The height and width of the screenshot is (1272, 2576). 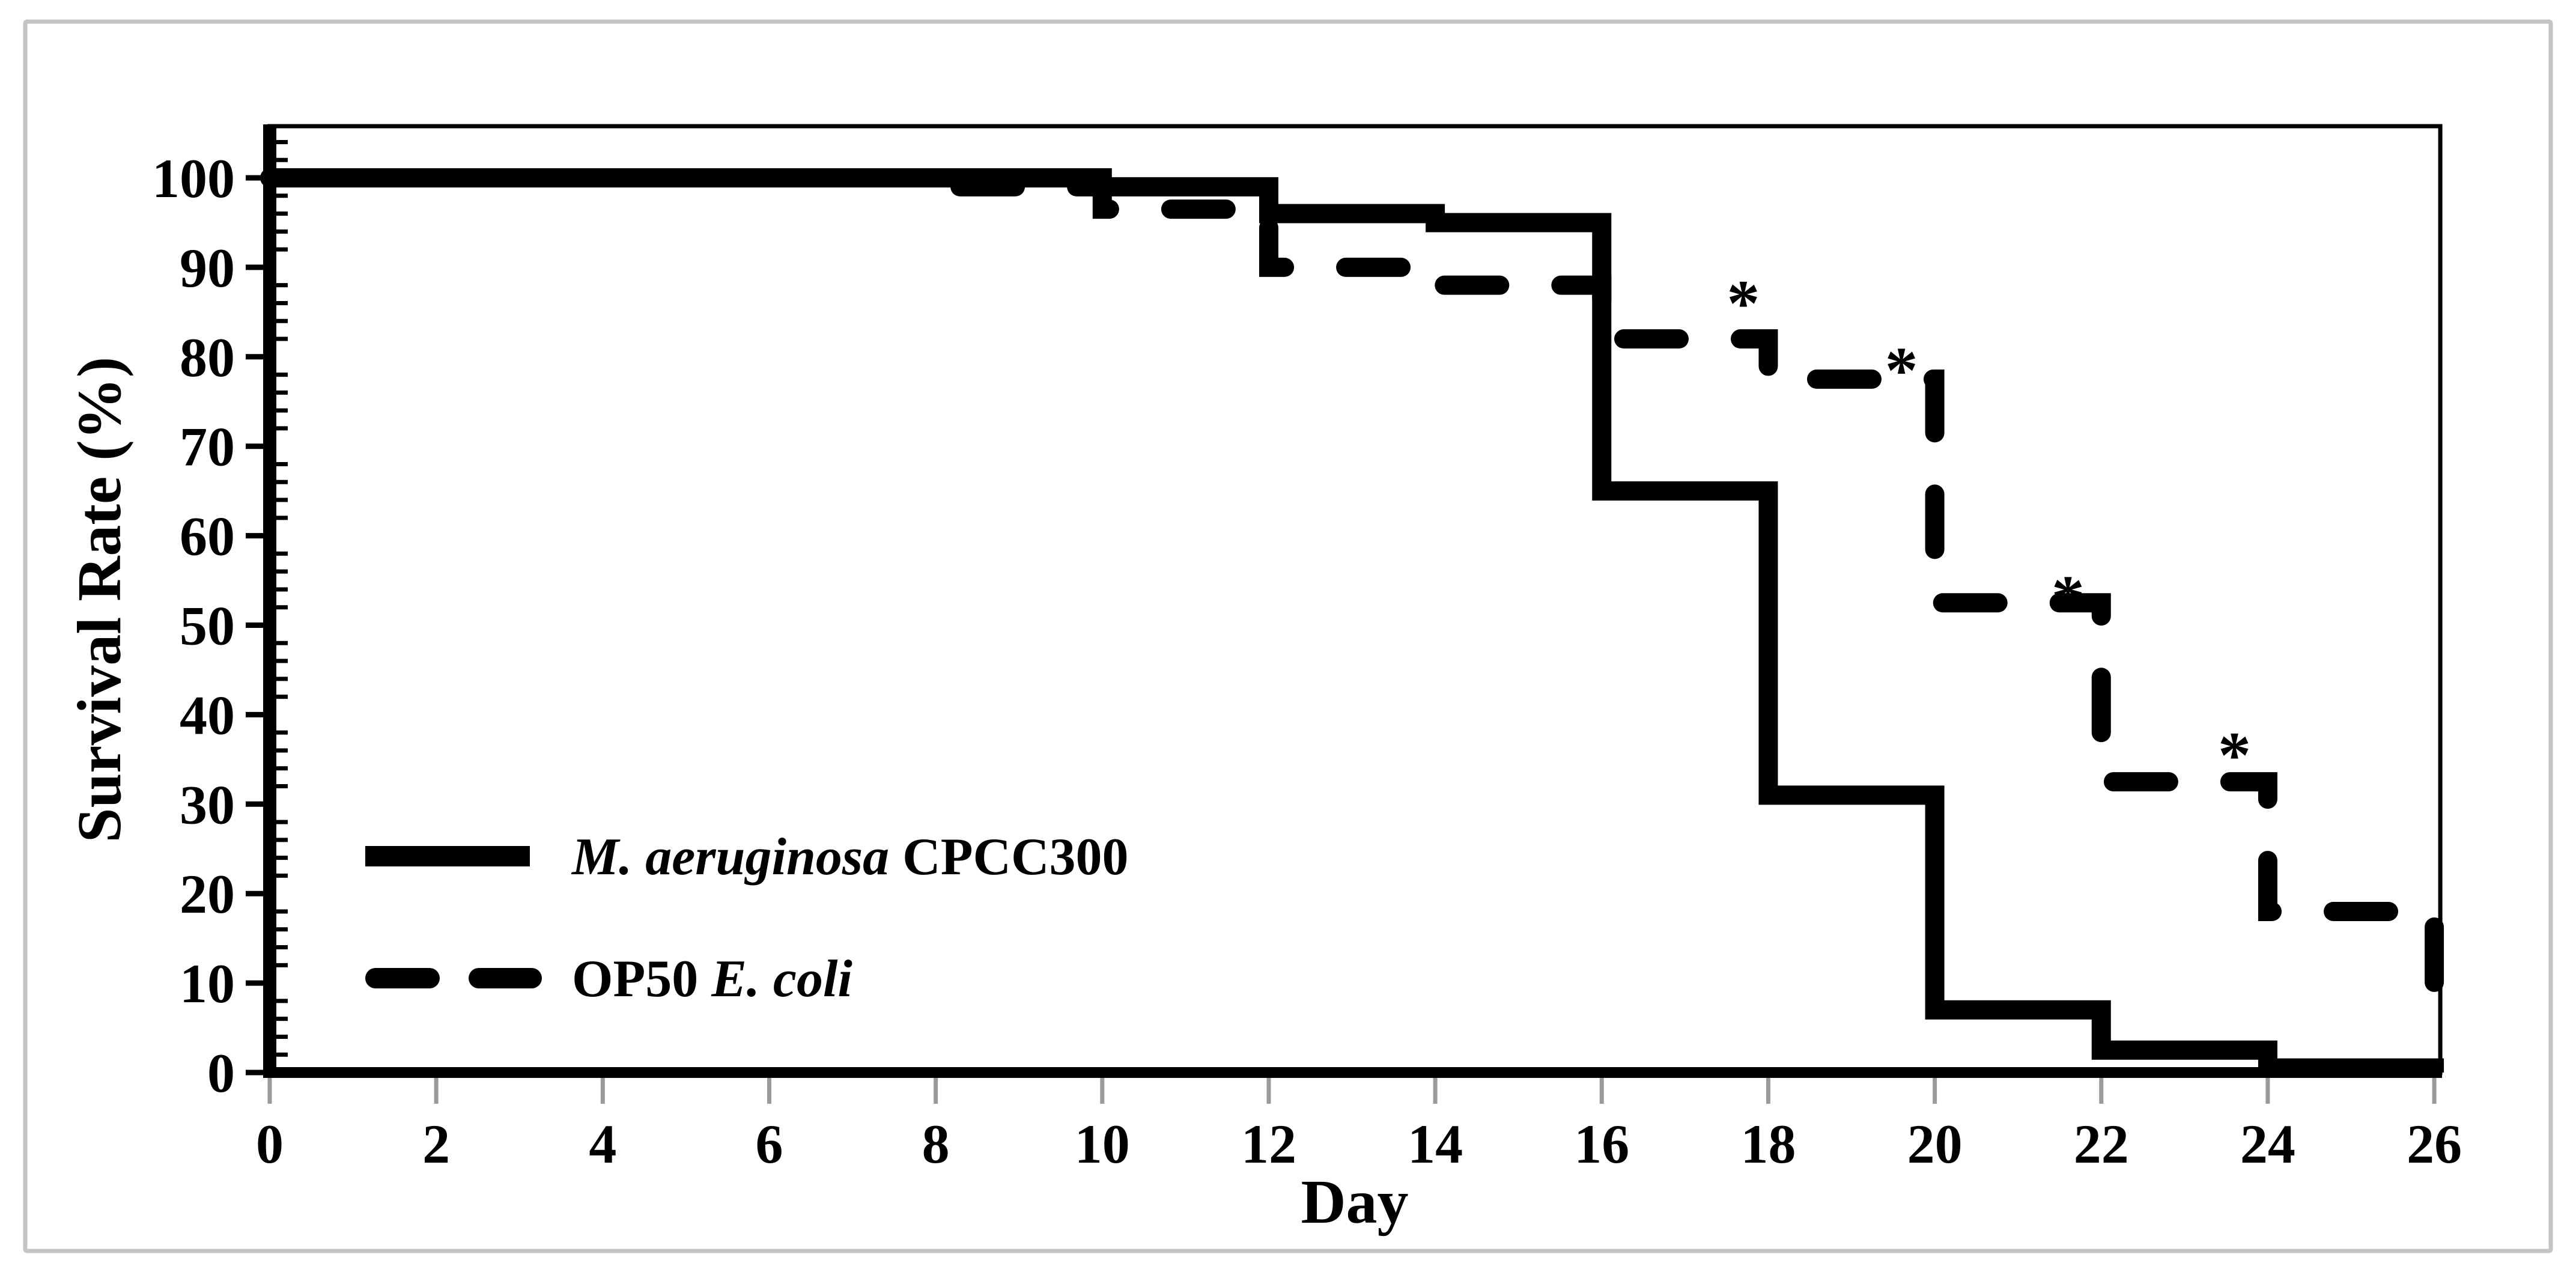 I want to click on y-axis-title: Survival Rate (%), so click(x=100, y=600).